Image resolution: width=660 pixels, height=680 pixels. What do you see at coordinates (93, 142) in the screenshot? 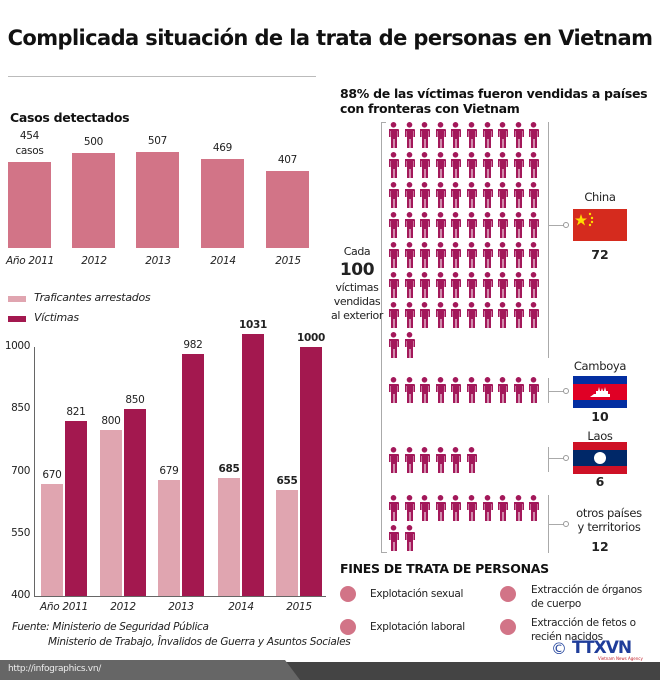
I see `cases-value-label: 500` at bounding box center [93, 142].